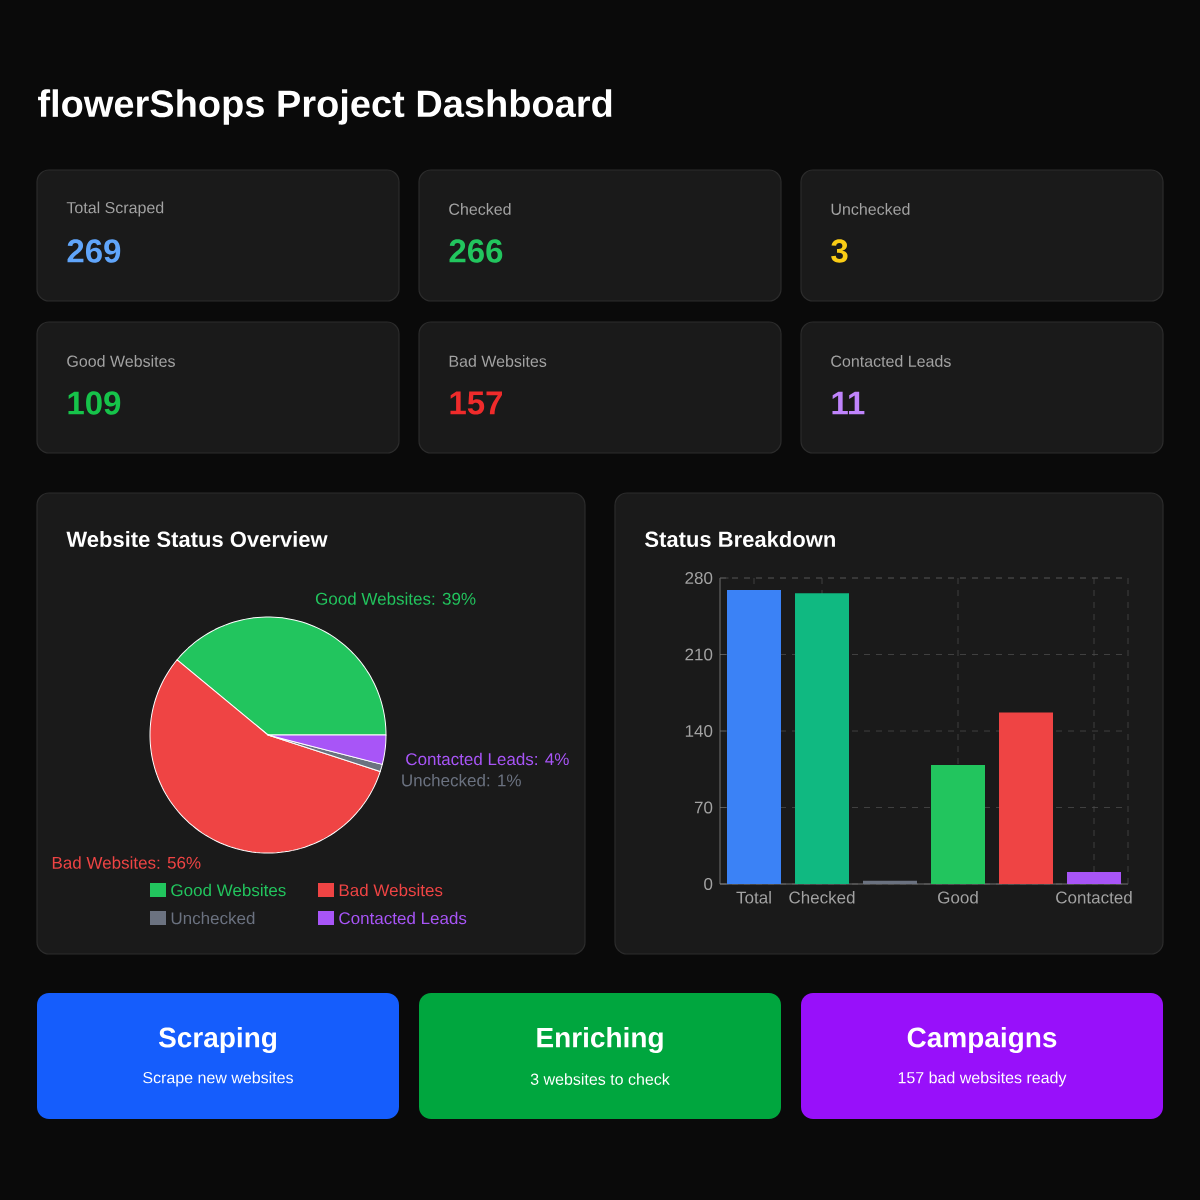 This screenshot has width=1200, height=1200. What do you see at coordinates (325, 107) in the screenshot?
I see `text: flowerShops Project Dashboard` at bounding box center [325, 107].